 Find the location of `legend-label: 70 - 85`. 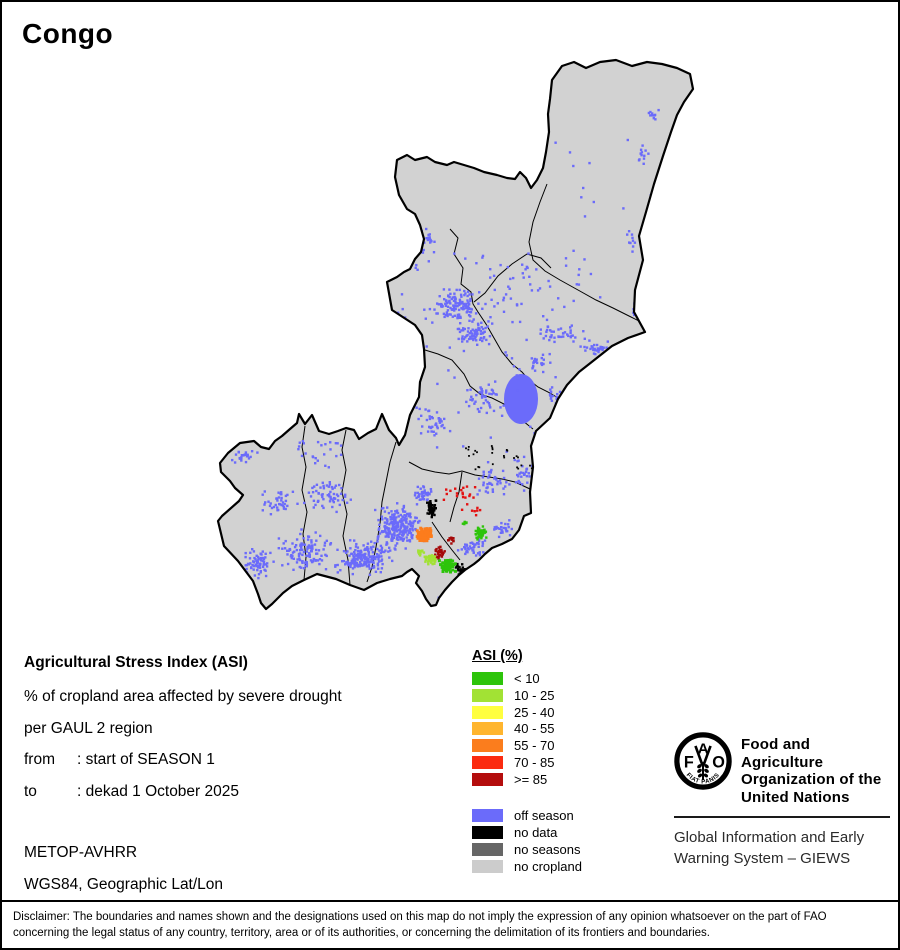

legend-label: 70 - 85 is located at coordinates (534, 762).